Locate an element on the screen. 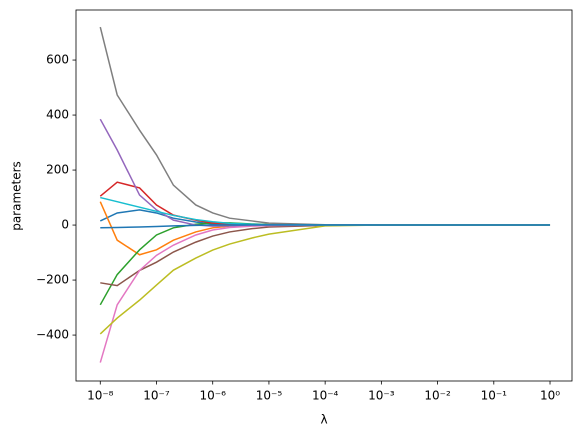  x-tick-label: 10⁰ is located at coordinates (550, 396).